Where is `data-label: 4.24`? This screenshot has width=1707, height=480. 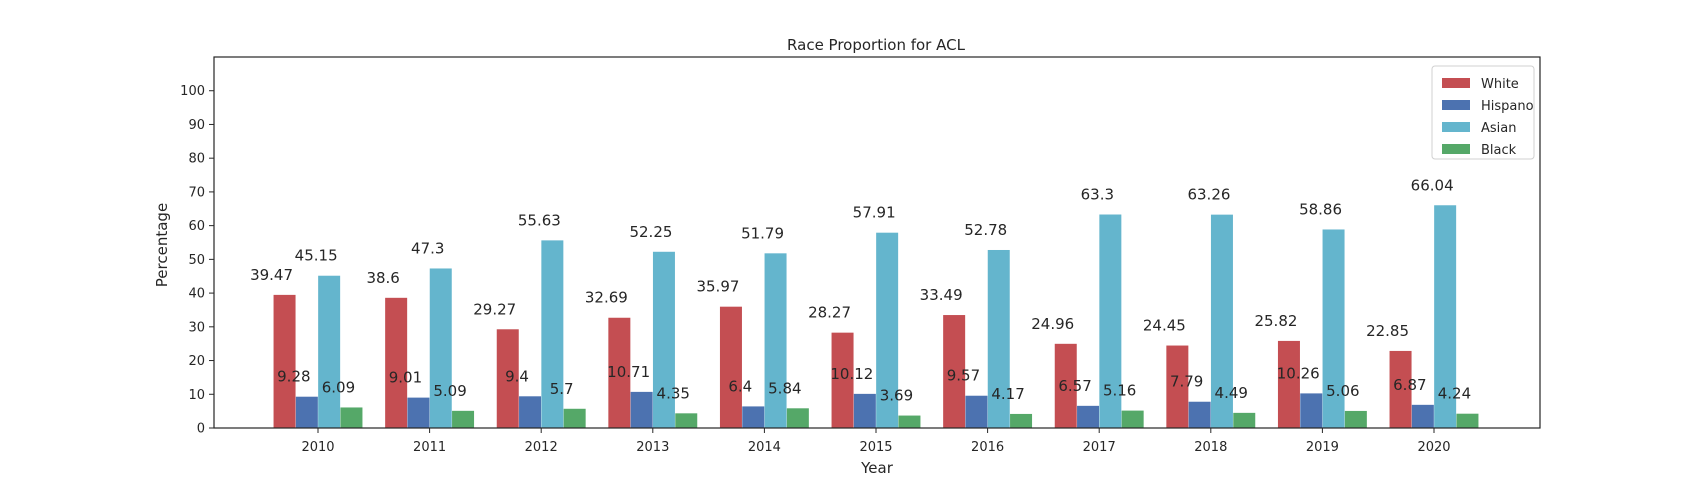 data-label: 4.24 is located at coordinates (1454, 394).